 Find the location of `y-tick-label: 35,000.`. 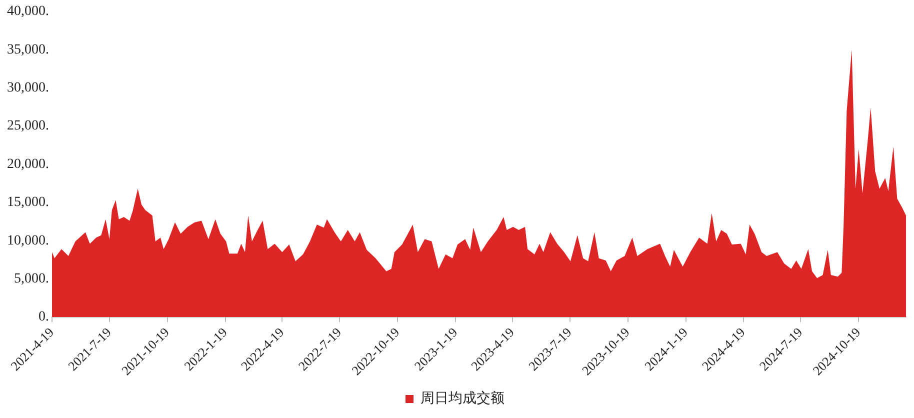

y-tick-label: 35,000. is located at coordinates (28, 50).